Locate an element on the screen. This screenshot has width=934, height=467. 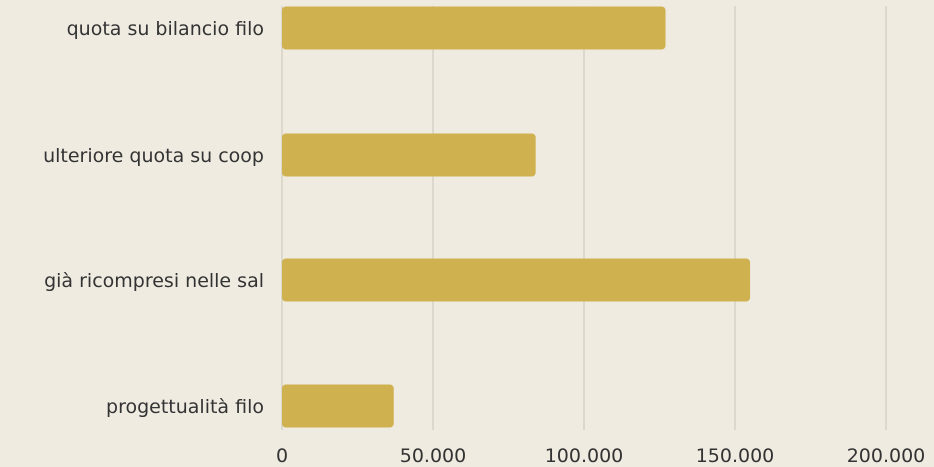
category-label-2: già ricompresi nelle sal is located at coordinates (154, 281).